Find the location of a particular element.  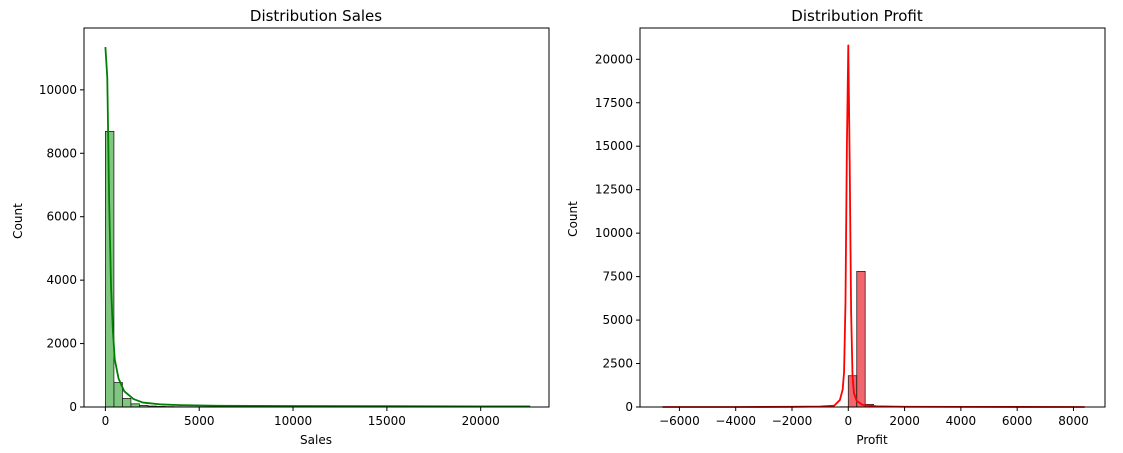

x-axis-label: Profit is located at coordinates (872, 440).